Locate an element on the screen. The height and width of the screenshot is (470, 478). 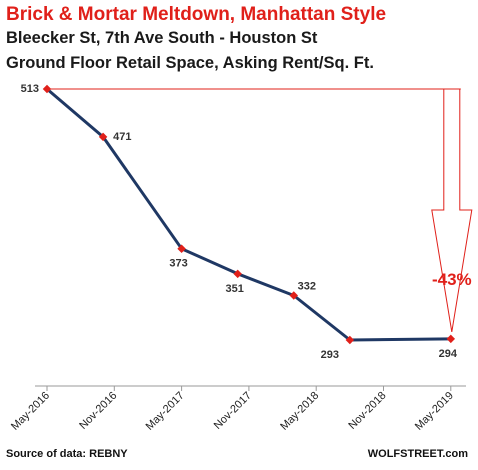
x-tick-label: May-2018 is located at coordinates (299, 411).